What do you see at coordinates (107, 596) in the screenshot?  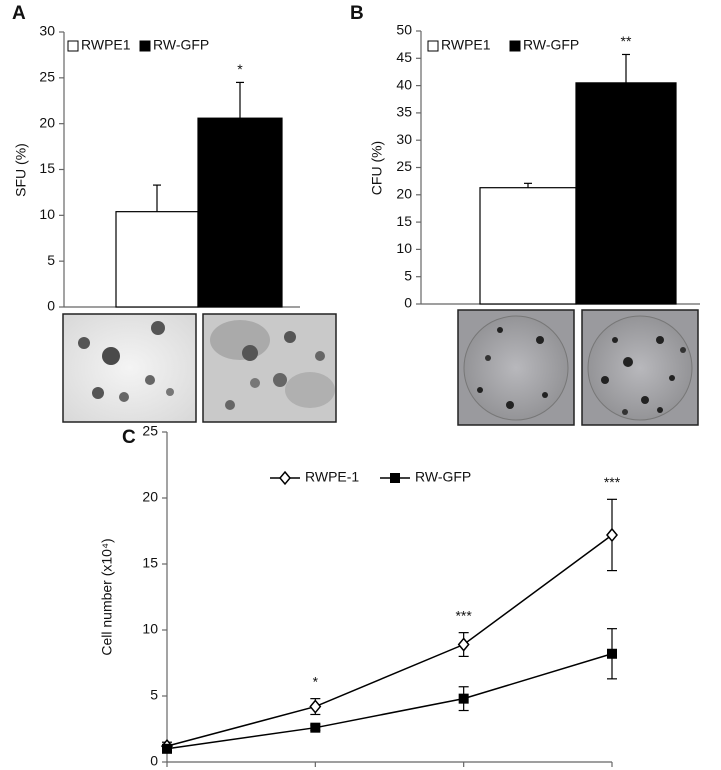 I see `y-axis-label: Cell number (x10⁴)` at bounding box center [107, 596].